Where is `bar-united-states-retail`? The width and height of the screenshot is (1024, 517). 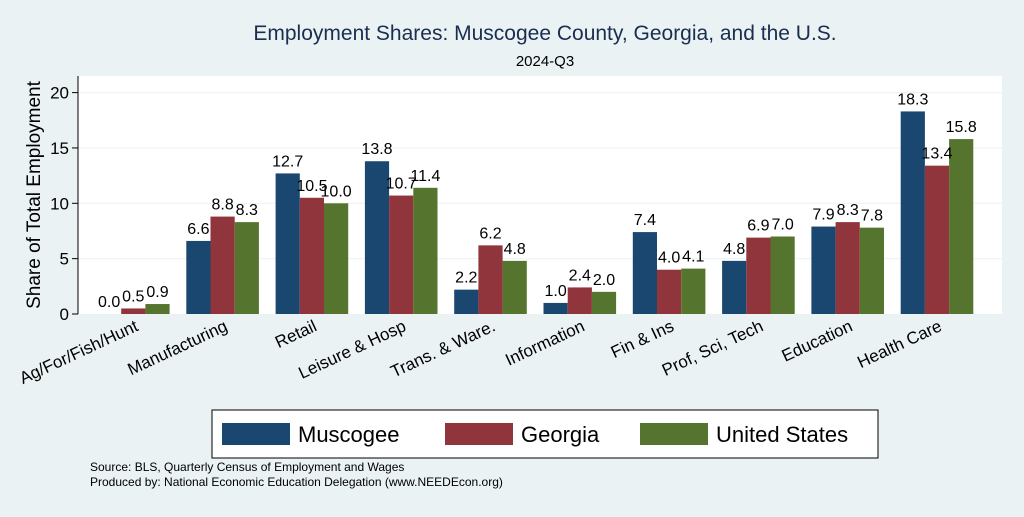
bar-united-states-retail is located at coordinates (336, 258).